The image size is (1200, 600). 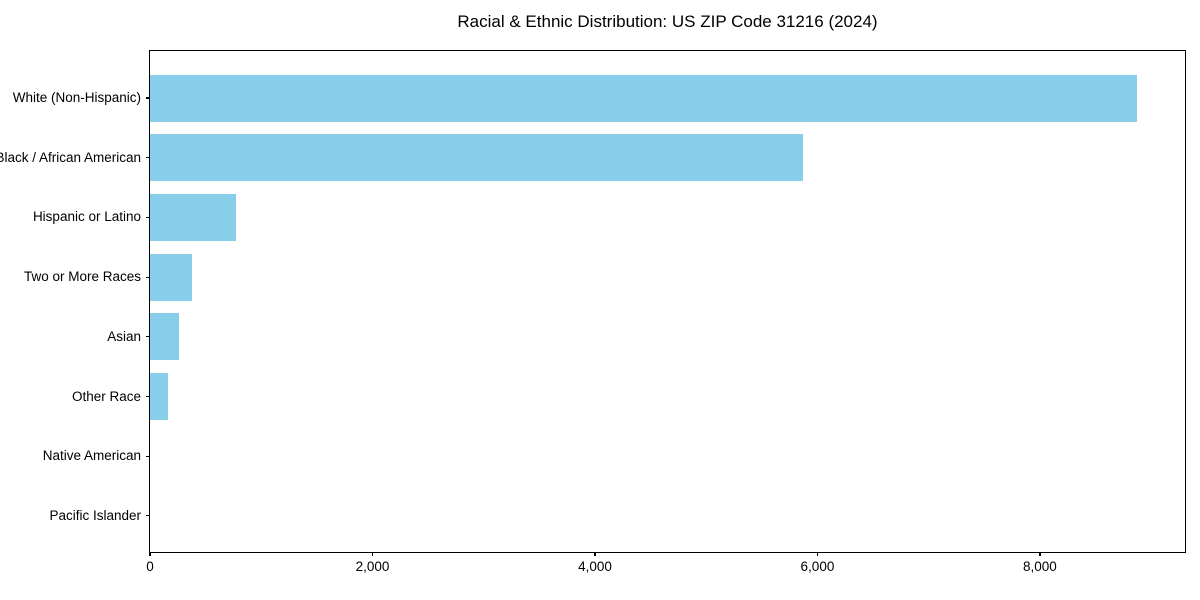 What do you see at coordinates (95, 515) in the screenshot?
I see `y-tick-label: Pacific Islander` at bounding box center [95, 515].